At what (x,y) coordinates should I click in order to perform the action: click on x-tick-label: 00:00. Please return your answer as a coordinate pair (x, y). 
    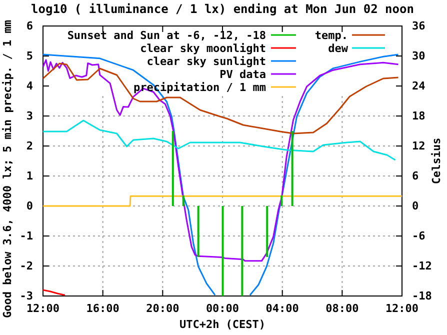
    Looking at the image, I should click on (223, 308).